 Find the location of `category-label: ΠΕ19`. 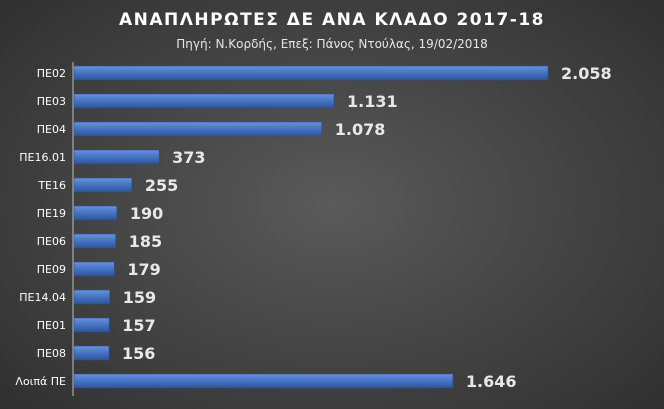

category-label: ΠΕ19 is located at coordinates (51, 213).